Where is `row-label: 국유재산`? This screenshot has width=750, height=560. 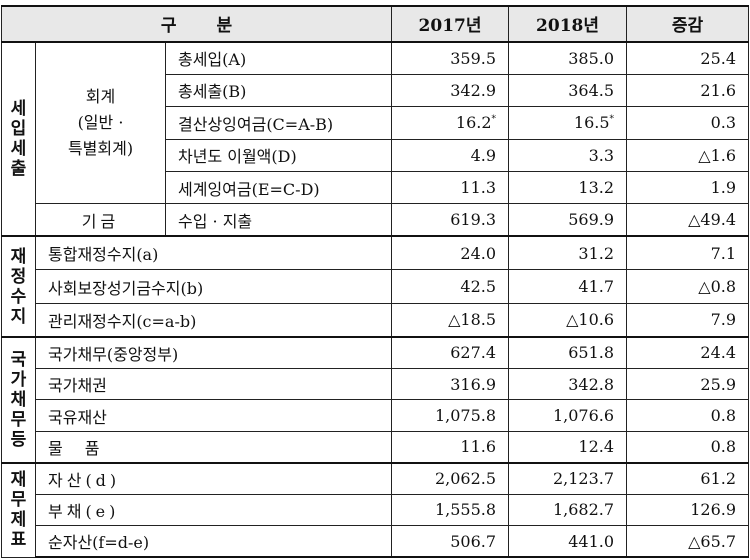 row-label: 국유재산 is located at coordinates (213, 415).